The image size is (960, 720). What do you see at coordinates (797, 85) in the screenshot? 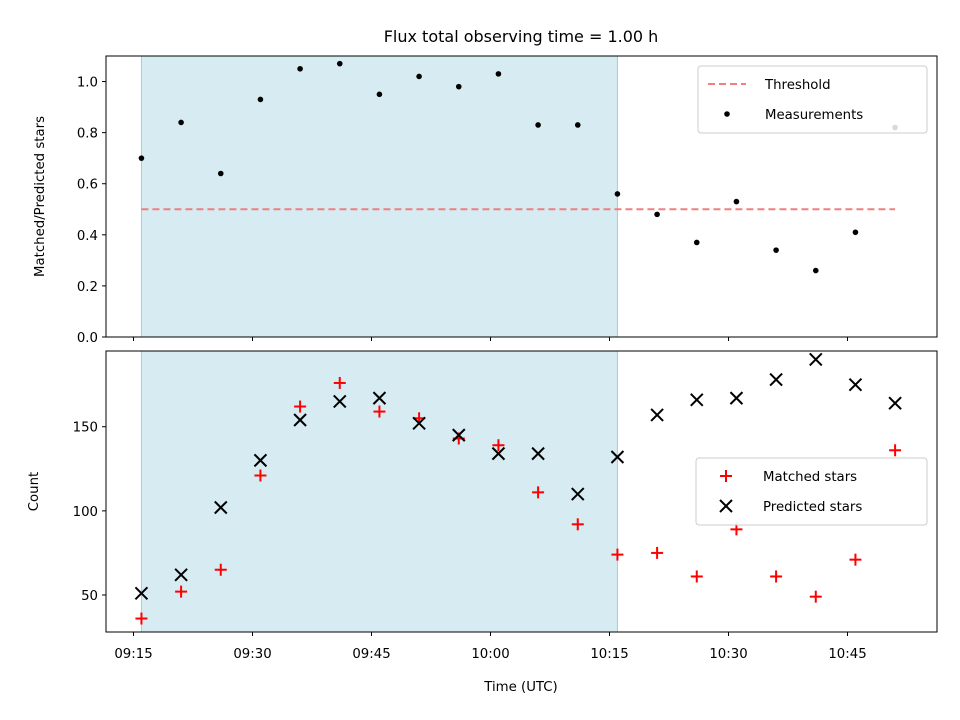
I see `threshold-legend-label: Threshold` at bounding box center [797, 85].